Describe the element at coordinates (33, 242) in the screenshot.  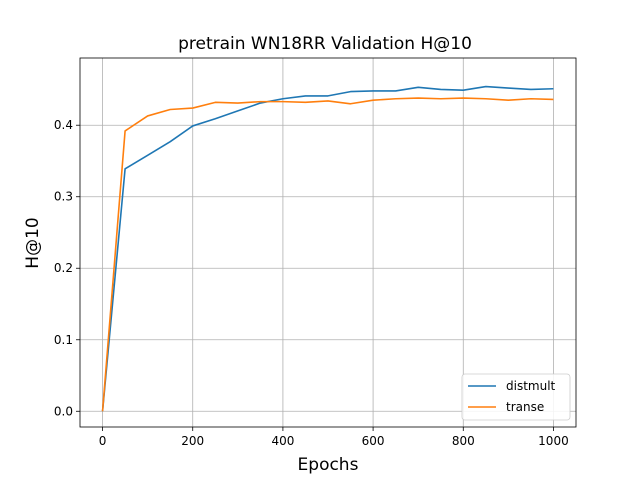
I see `y-axis-label: H@10` at that location.